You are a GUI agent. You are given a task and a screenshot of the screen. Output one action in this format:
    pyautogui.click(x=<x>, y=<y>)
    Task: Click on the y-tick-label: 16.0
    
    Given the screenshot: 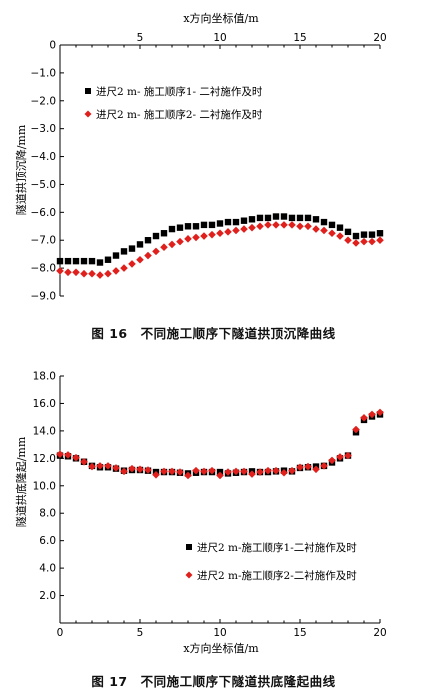 What is the action you would take?
    pyautogui.click(x=44, y=404)
    